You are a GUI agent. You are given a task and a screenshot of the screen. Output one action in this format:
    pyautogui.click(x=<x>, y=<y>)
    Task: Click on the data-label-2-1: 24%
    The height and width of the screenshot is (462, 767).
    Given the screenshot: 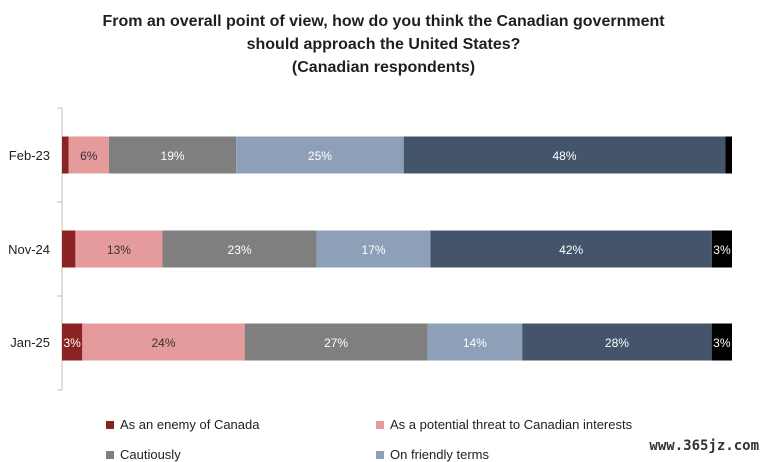 What is the action you would take?
    pyautogui.click(x=163, y=343)
    